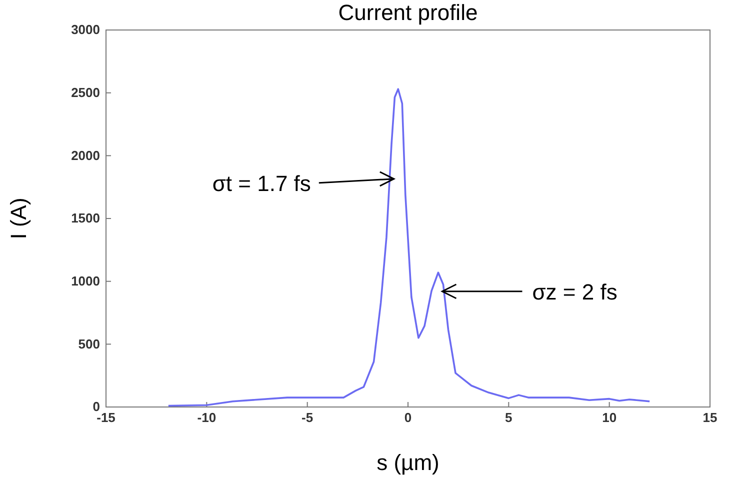 The width and height of the screenshot is (747, 488). What do you see at coordinates (18, 219) in the screenshot?
I see `y-axis-title: I (A)` at bounding box center [18, 219].